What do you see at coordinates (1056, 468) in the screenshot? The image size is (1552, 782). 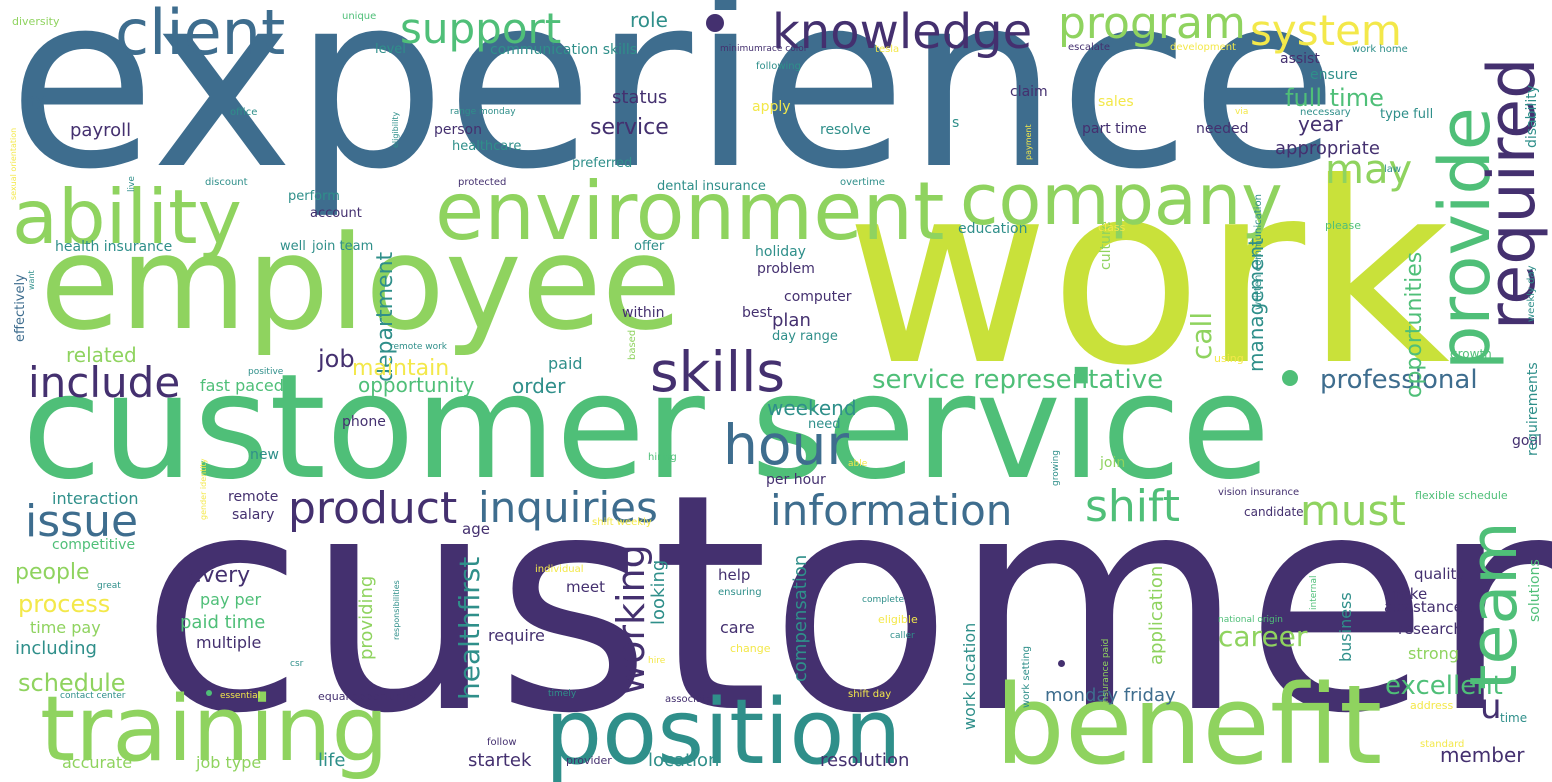 I see `word: growing` at bounding box center [1056, 468].